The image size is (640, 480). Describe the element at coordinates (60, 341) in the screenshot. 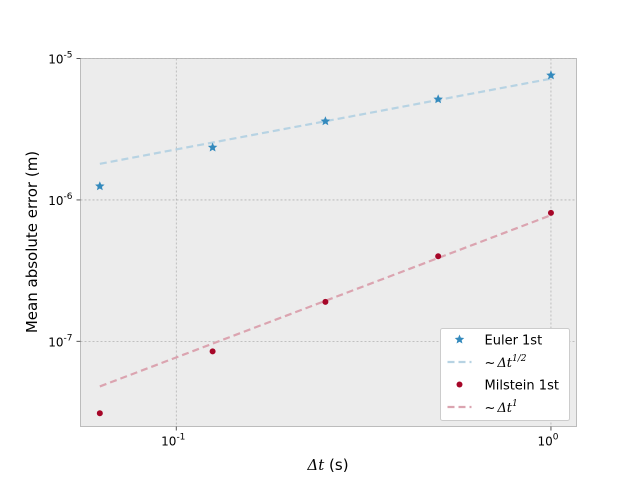

I see `y-tick-label: 10⁻⁷` at that location.